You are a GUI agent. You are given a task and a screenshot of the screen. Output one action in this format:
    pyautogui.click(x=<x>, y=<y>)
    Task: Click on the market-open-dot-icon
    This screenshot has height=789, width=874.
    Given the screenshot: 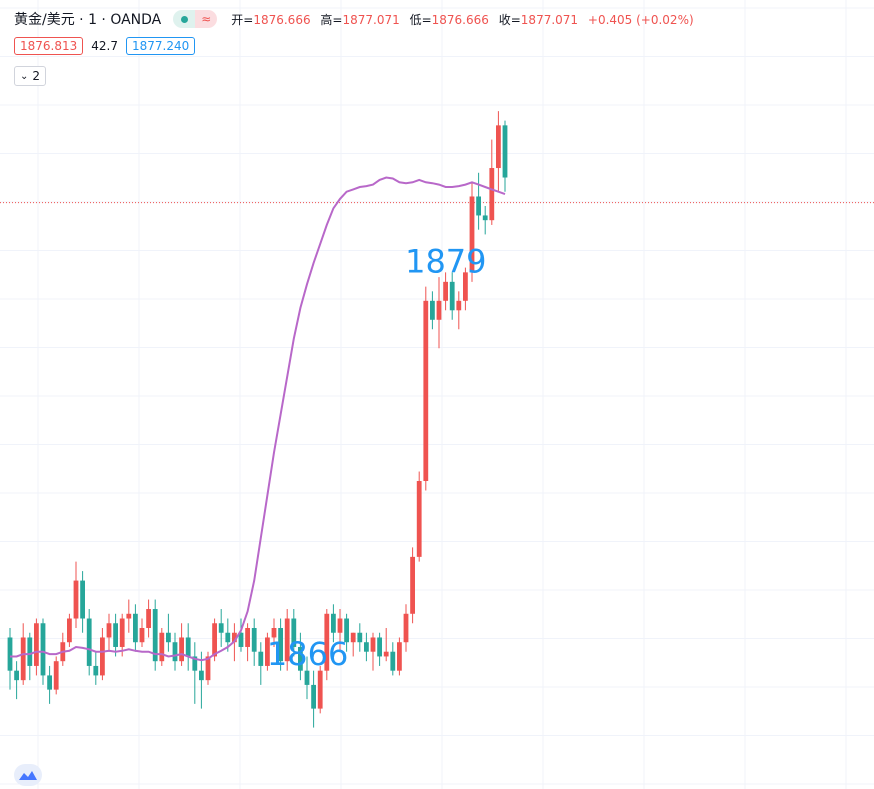 What is the action you would take?
    pyautogui.click(x=184, y=19)
    